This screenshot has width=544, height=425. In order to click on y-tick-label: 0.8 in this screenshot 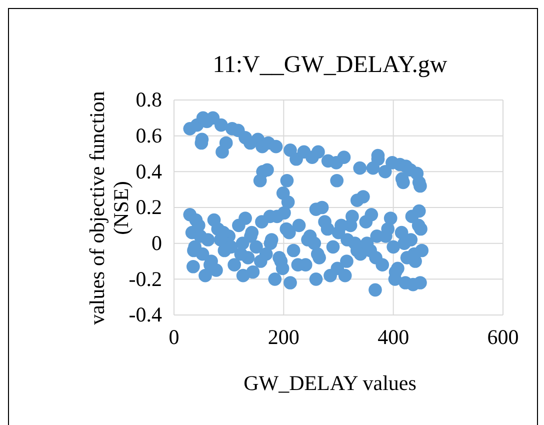, I will do `click(149, 100)`.